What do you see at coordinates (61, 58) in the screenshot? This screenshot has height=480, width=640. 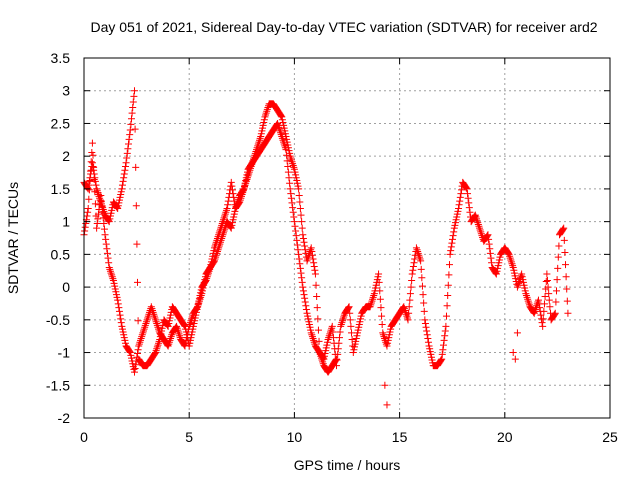 I see `y-tick-label: 3.5` at bounding box center [61, 58].